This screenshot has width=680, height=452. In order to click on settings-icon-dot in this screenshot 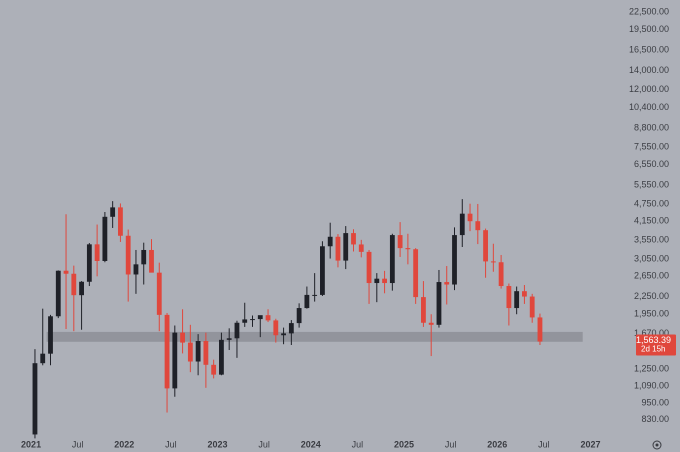, I will do `click(657, 445)`.